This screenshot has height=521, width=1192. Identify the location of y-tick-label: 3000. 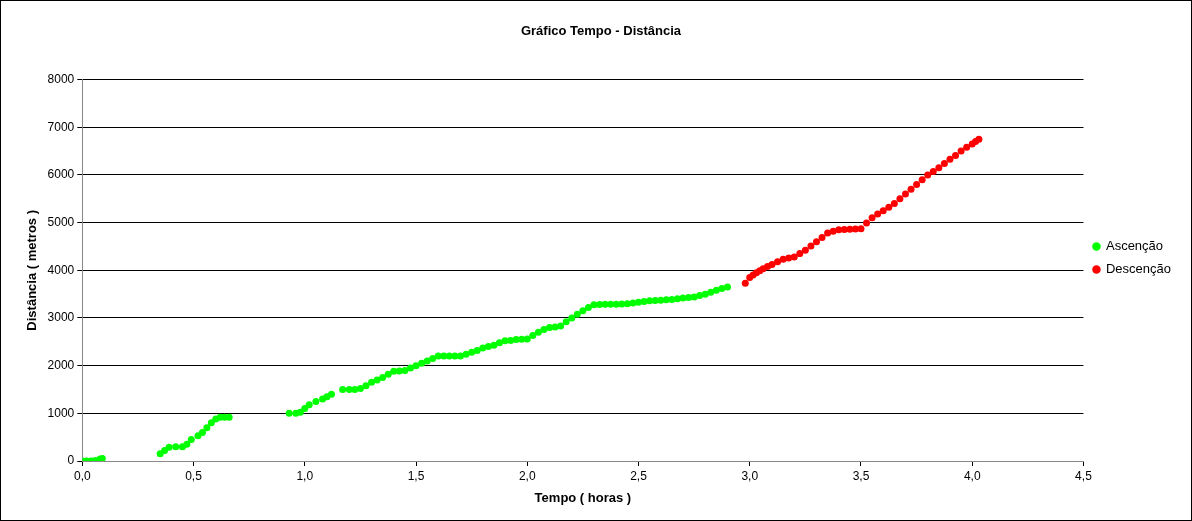
(61, 317).